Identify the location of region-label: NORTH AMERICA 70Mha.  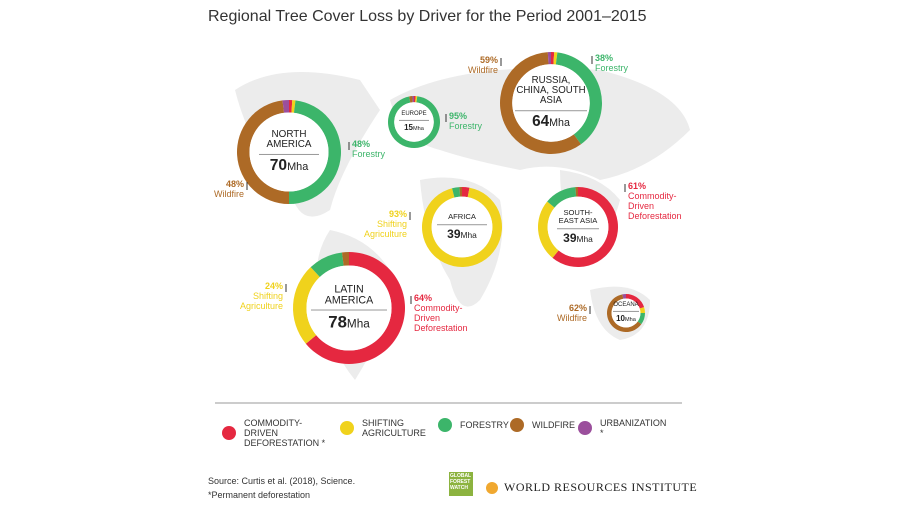
(289, 151).